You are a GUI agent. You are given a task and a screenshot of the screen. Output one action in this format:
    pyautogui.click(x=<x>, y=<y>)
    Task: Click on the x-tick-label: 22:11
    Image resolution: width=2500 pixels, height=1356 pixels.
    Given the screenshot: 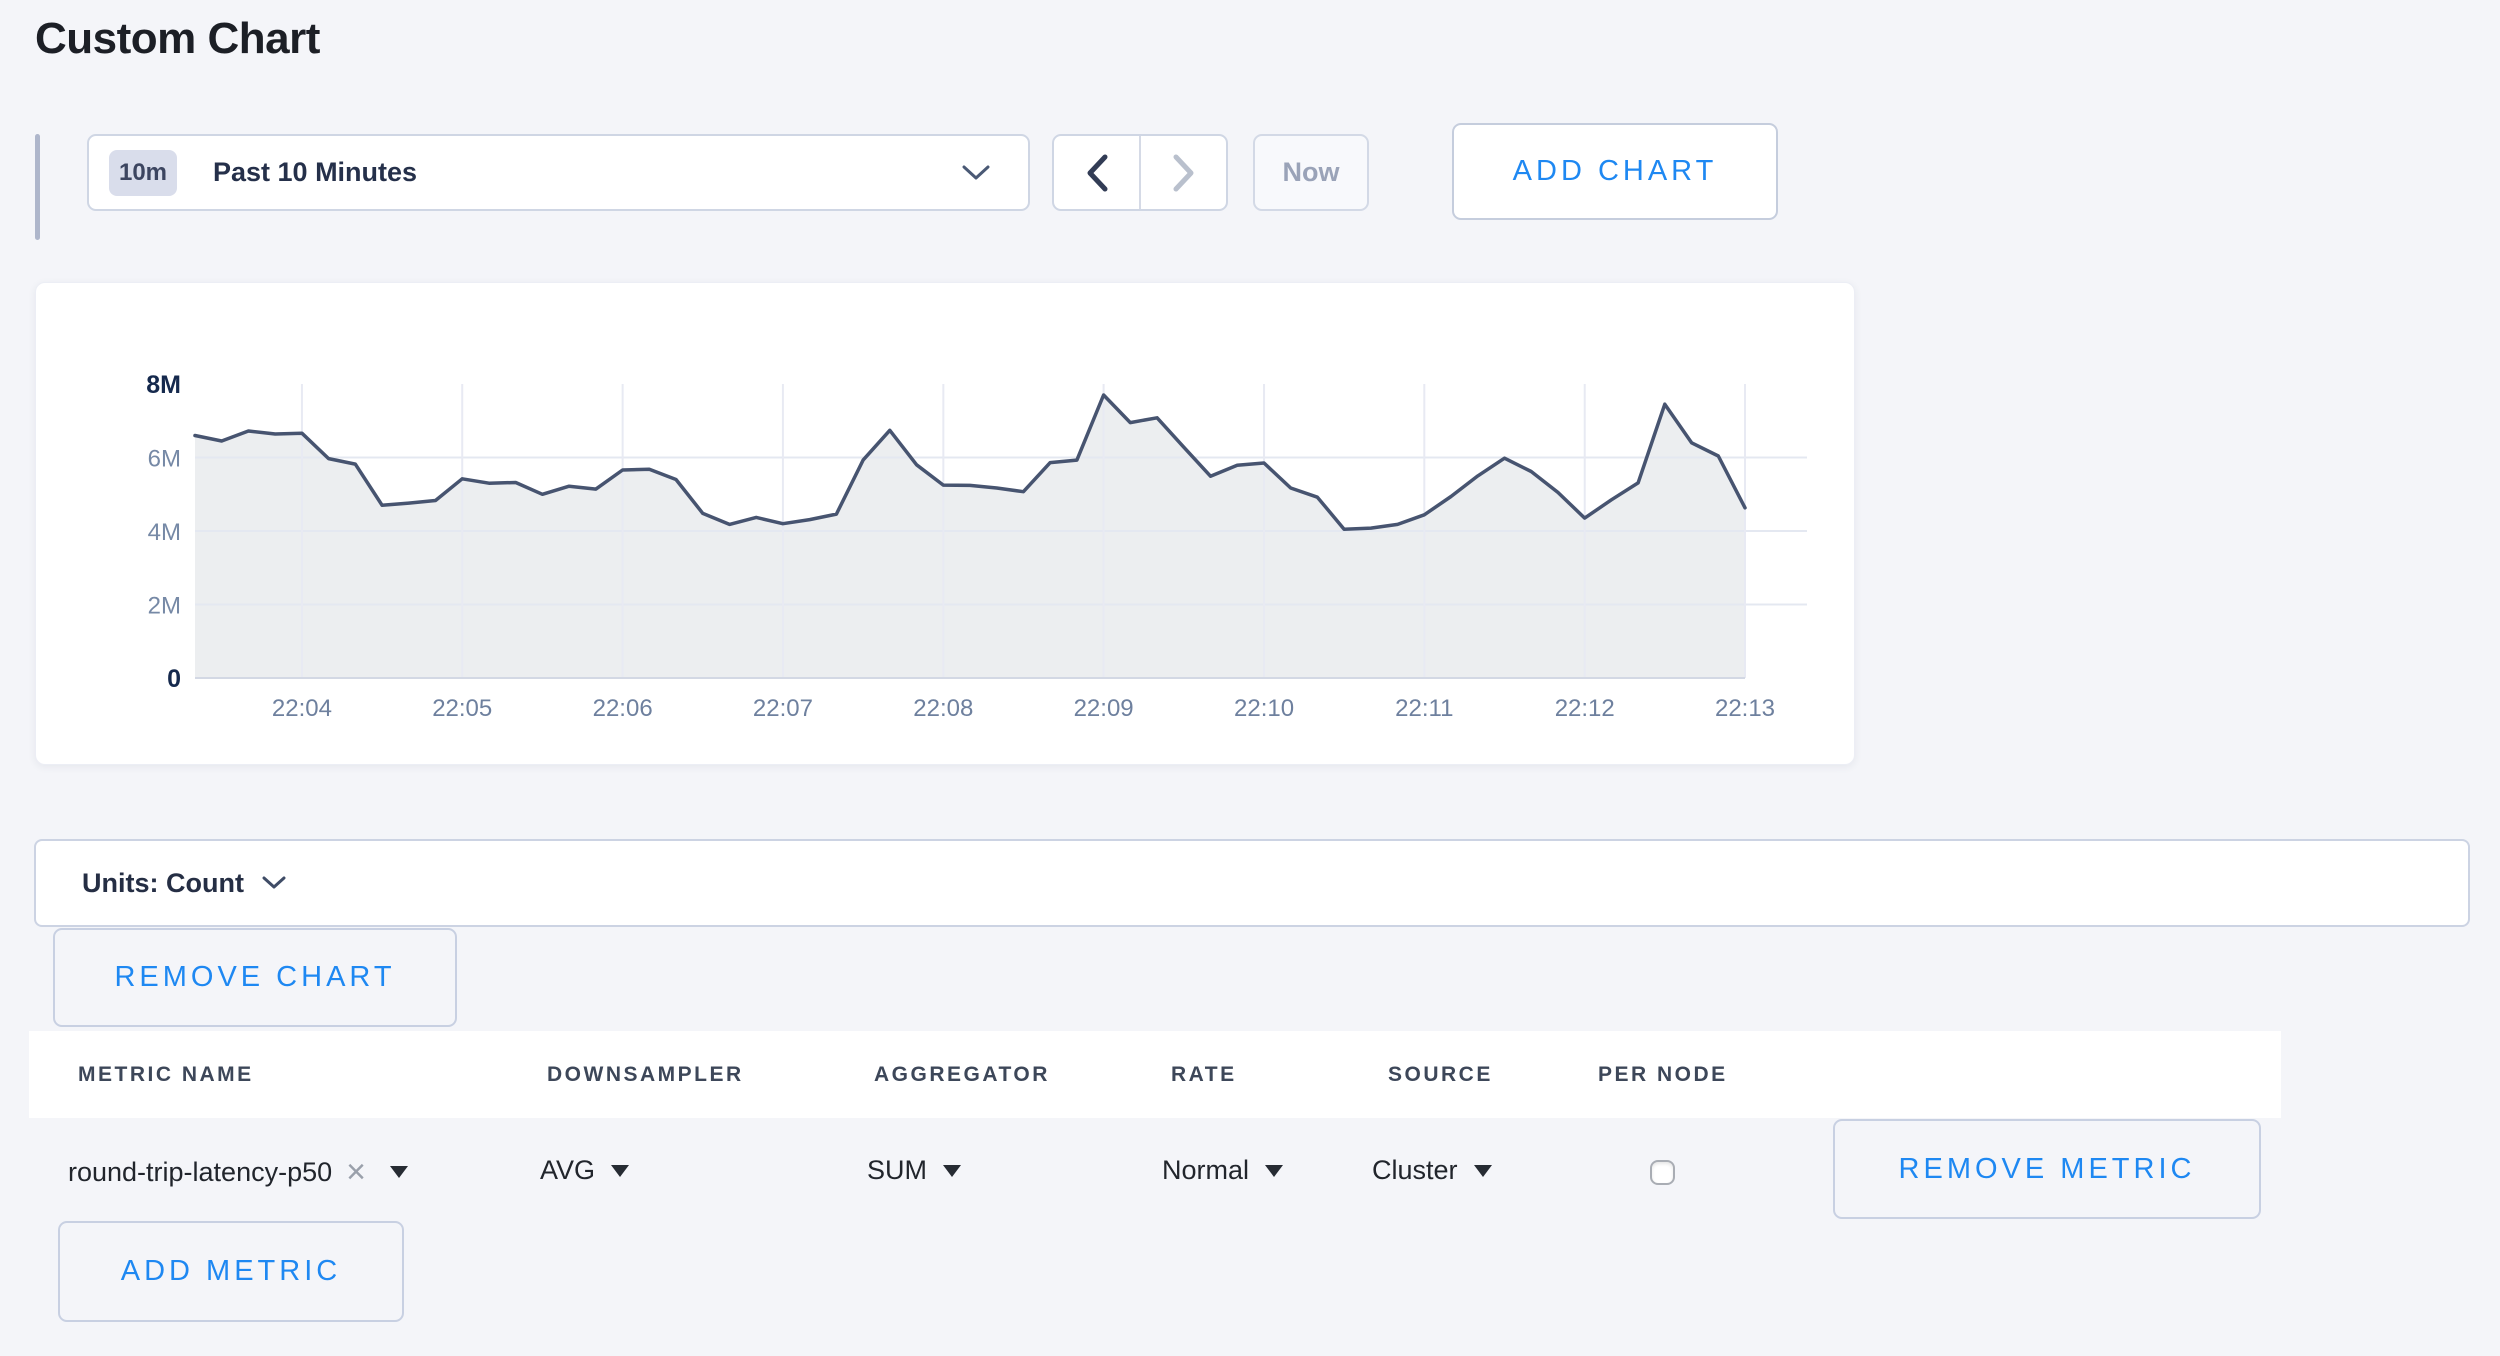 What is the action you would take?
    pyautogui.click(x=1424, y=708)
    